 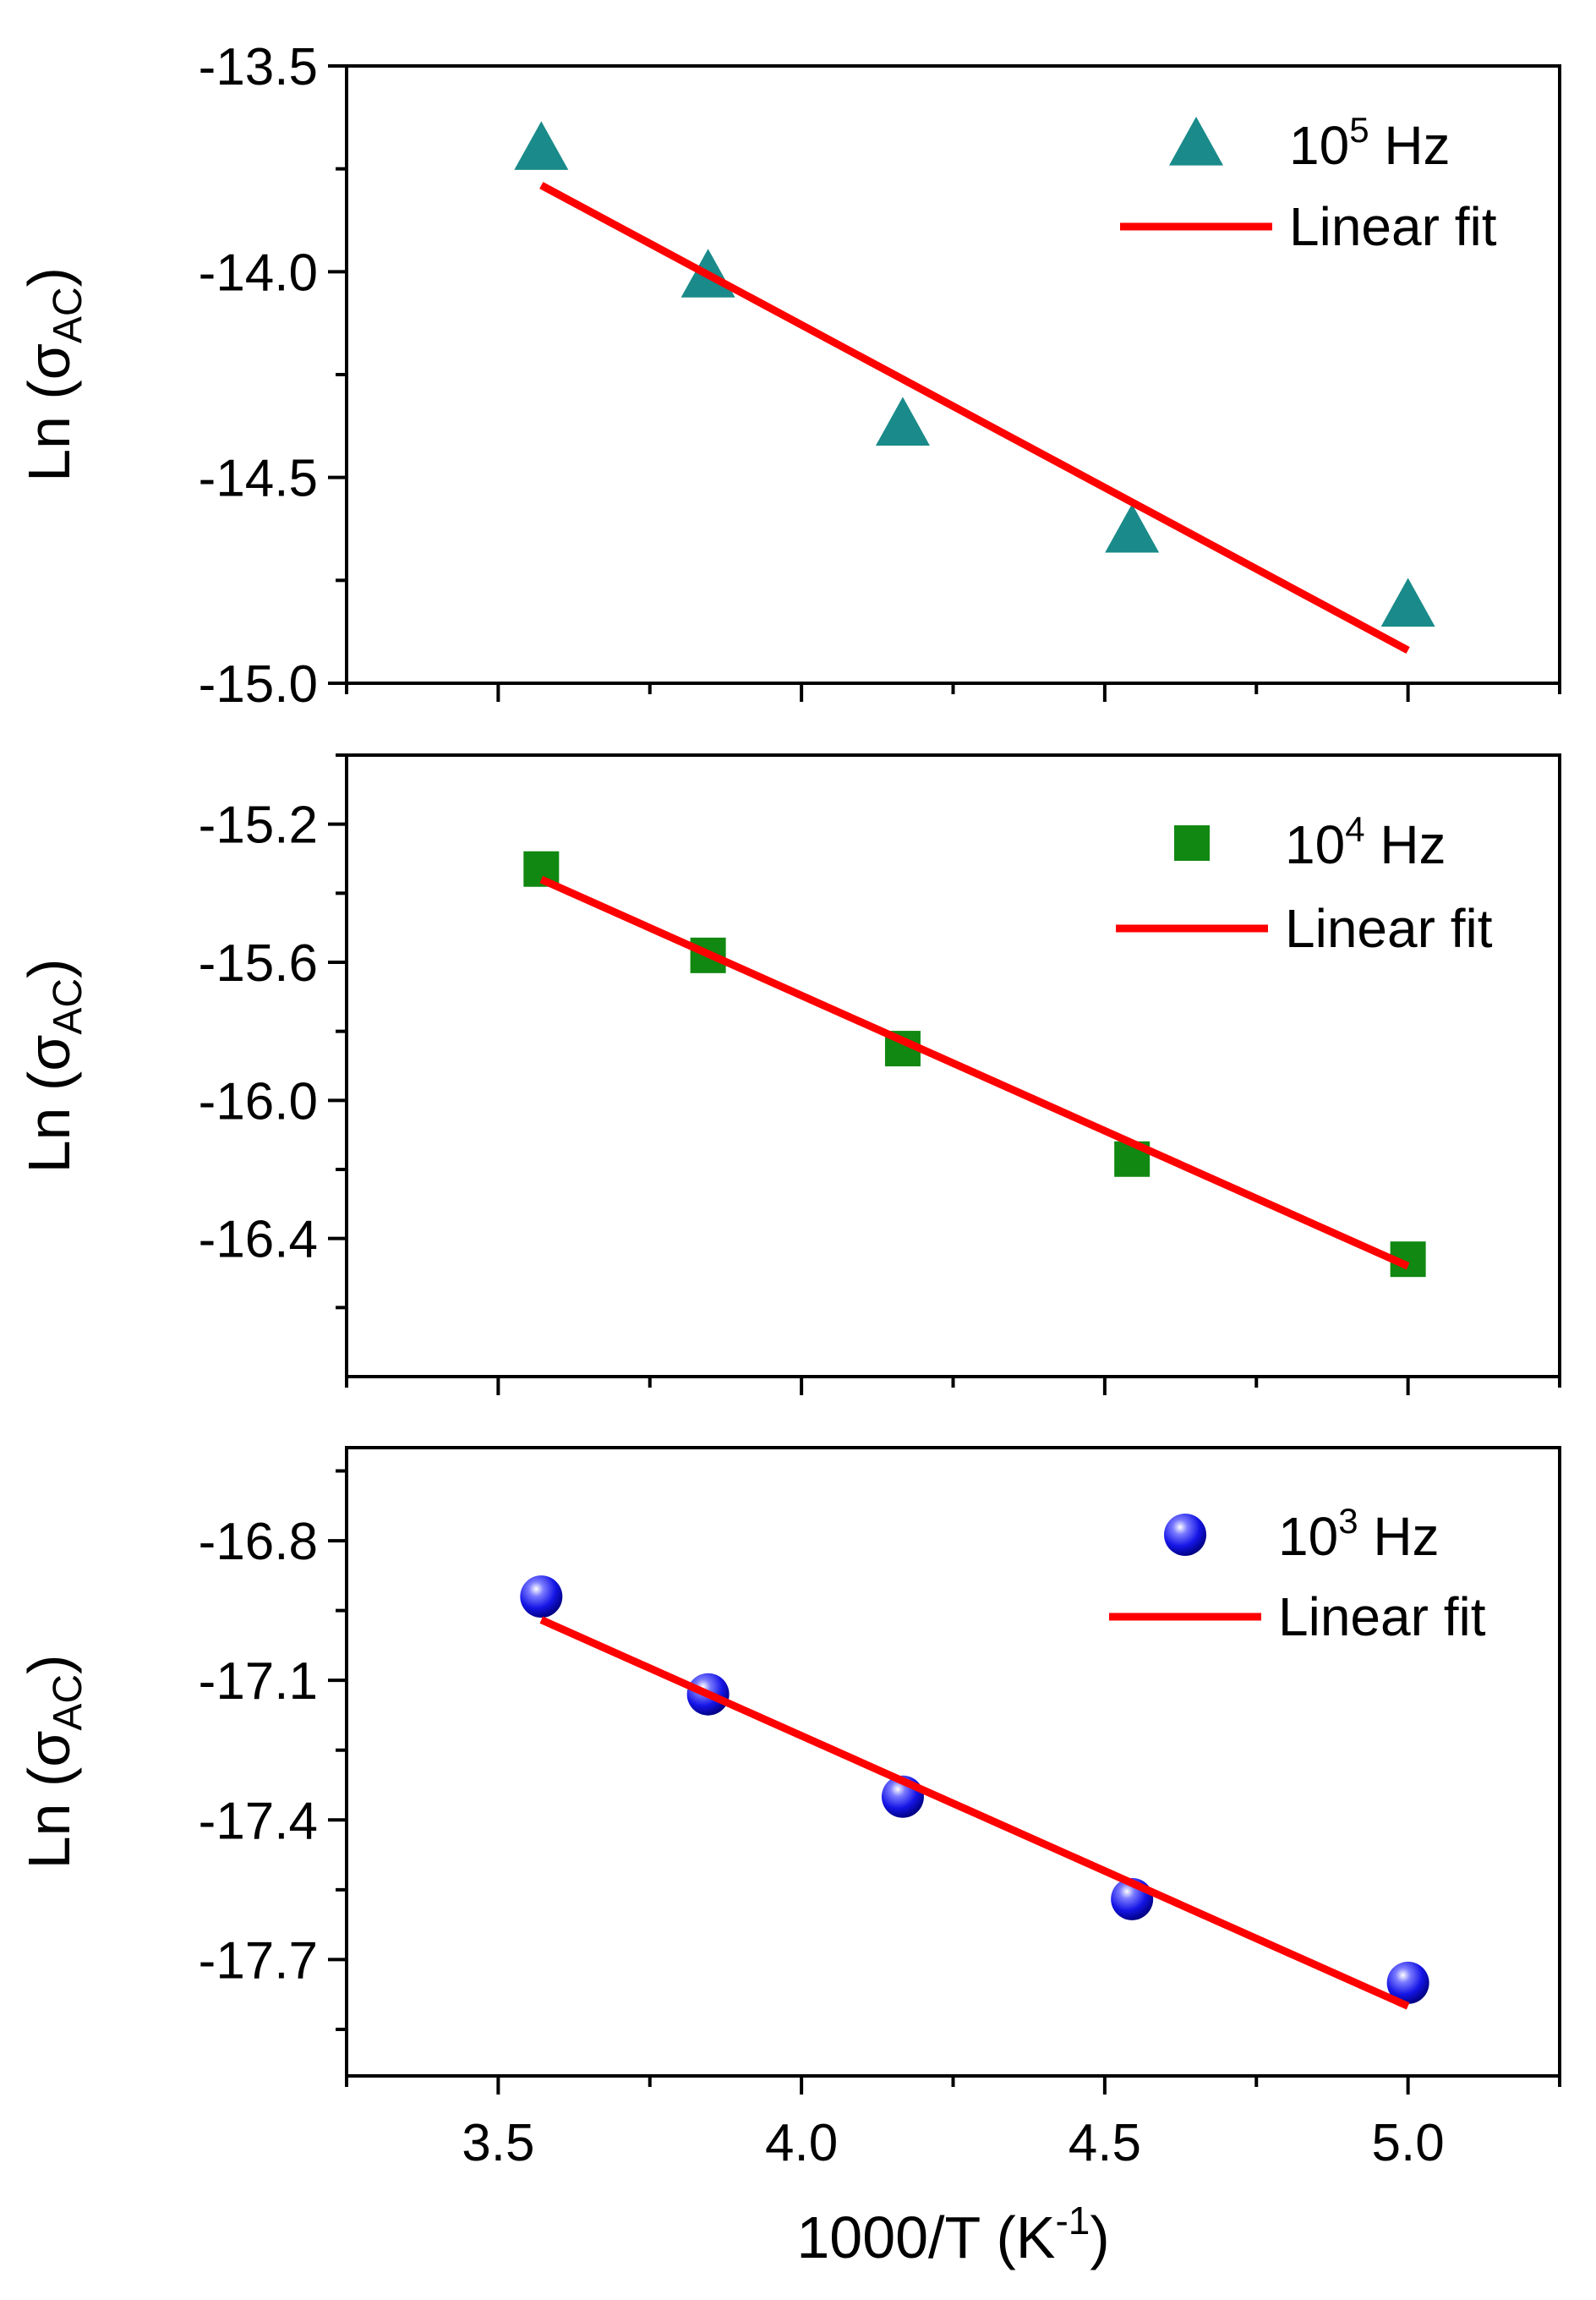 I want to click on legend: 103 Hz Linear fit, so click(x=1297, y=1574).